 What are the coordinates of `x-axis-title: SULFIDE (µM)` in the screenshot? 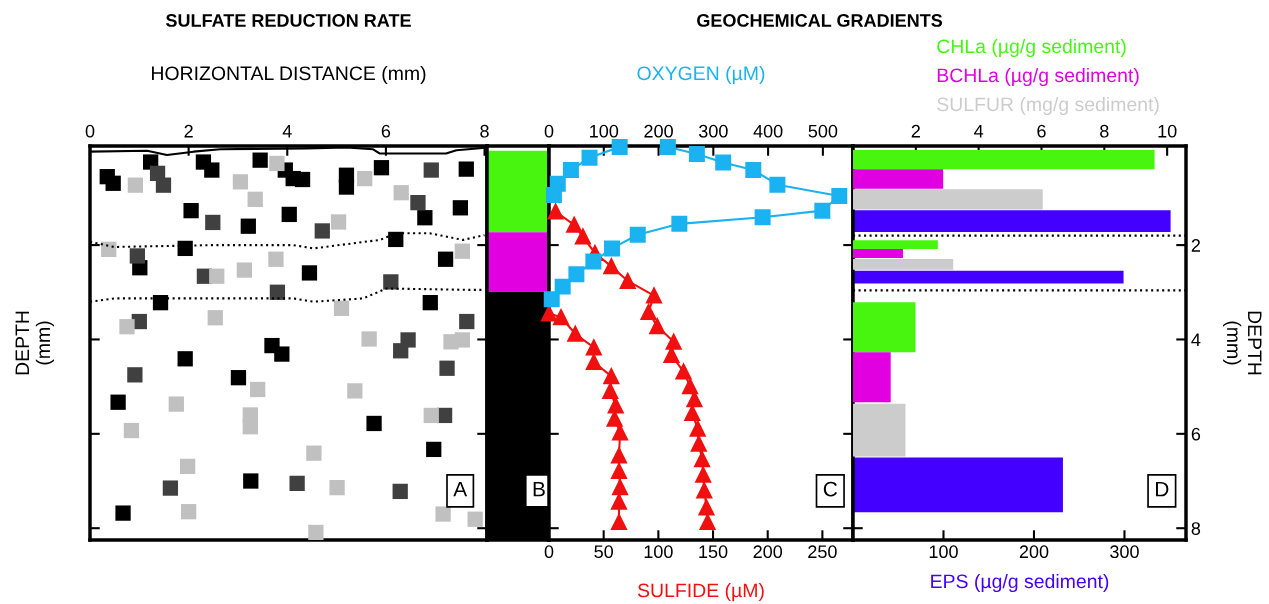 It's located at (700, 592).